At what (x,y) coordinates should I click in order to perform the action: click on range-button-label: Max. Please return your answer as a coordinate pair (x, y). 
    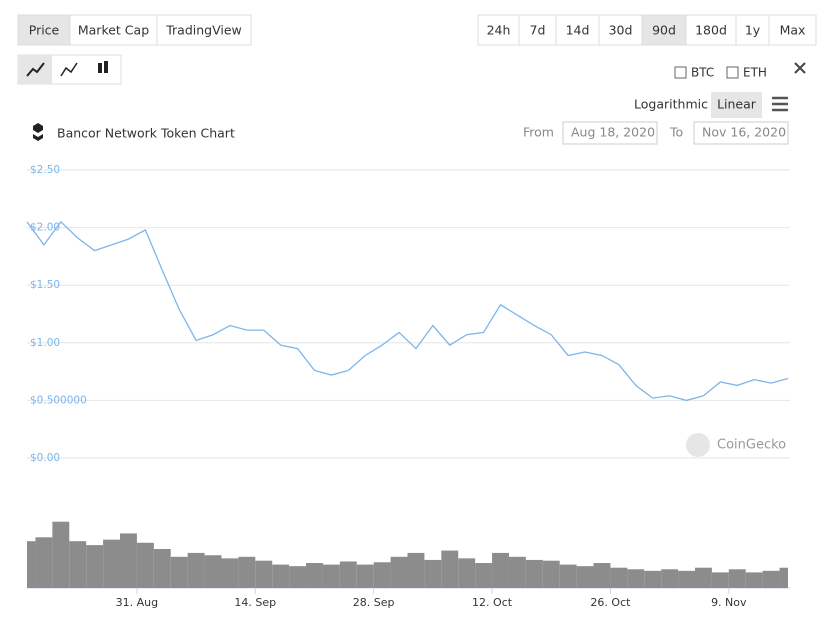
    Looking at the image, I should click on (793, 30).